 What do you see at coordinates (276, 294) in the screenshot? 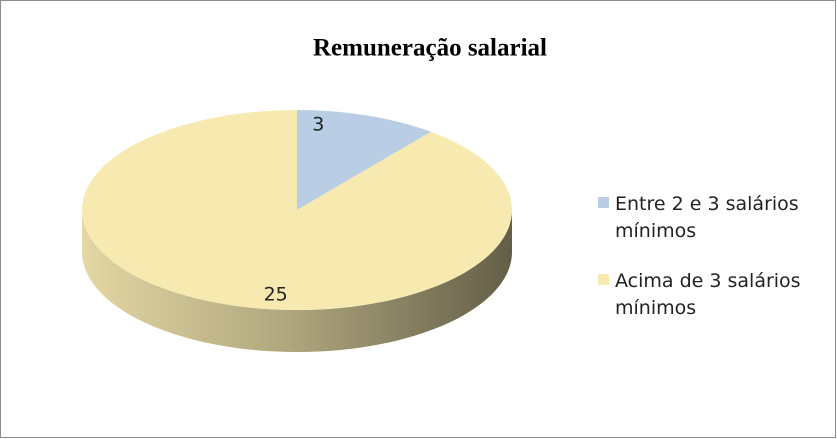
I see `data-label: 25` at bounding box center [276, 294].